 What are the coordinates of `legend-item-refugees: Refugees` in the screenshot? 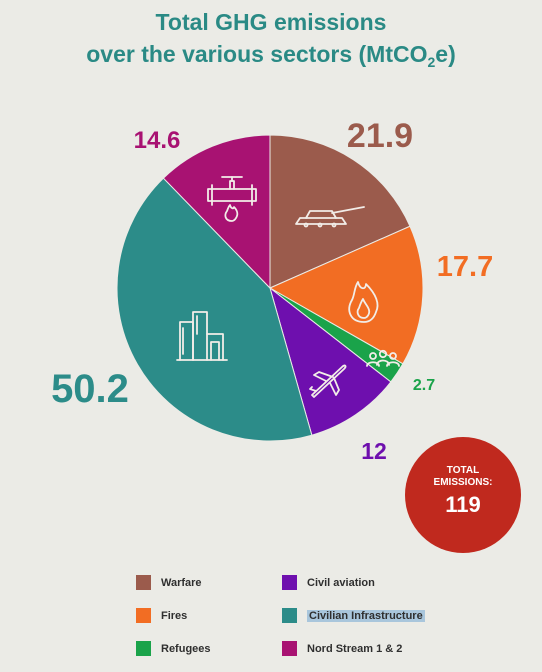 It's located at (173, 648).